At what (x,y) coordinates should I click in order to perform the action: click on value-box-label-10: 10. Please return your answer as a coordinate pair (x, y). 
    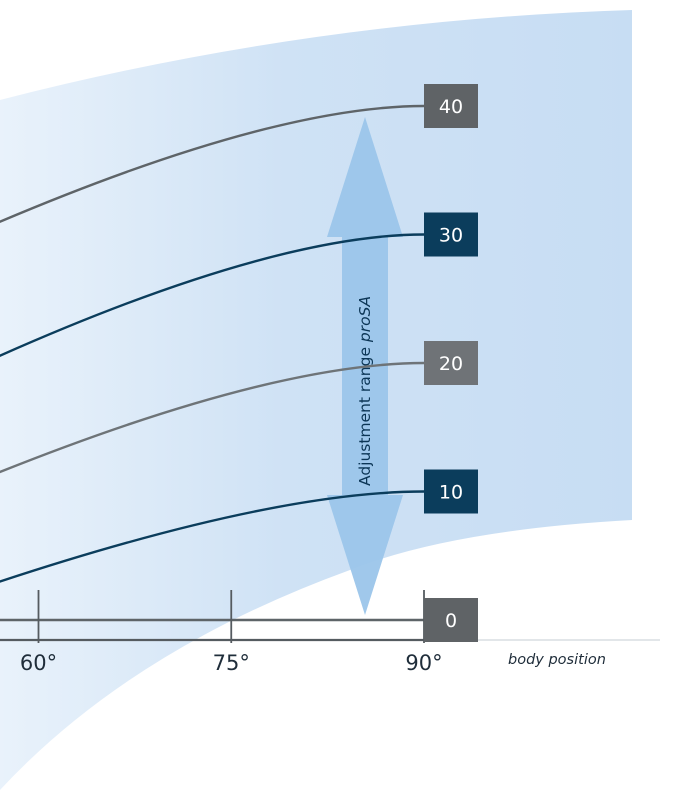
    Looking at the image, I should click on (451, 493).